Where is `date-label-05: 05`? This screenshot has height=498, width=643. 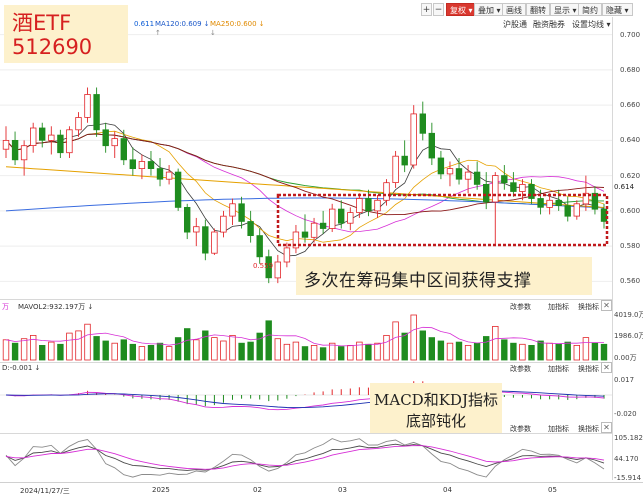 date-label-05: 05 is located at coordinates (552, 490).